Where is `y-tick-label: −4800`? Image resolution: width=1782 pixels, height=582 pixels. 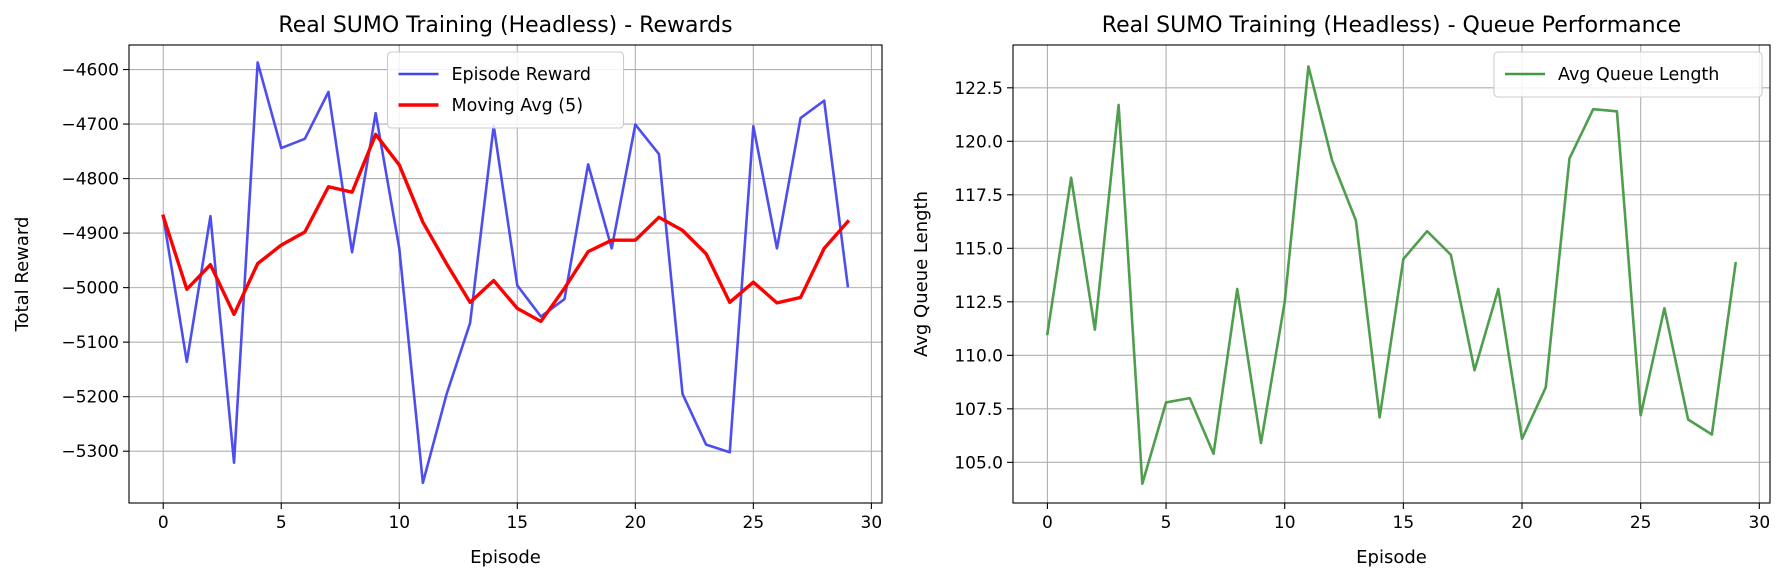
y-tick-label: −4800 is located at coordinates (90, 180).